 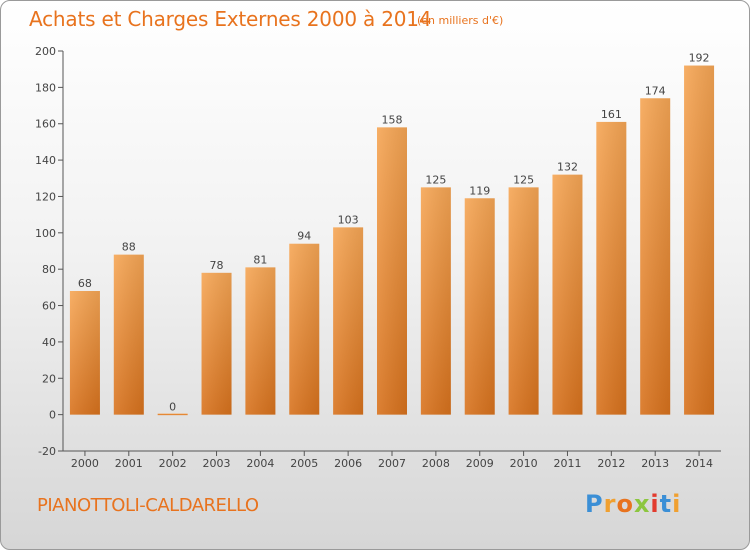 I want to click on logo-letter: o, so click(x=625, y=504).